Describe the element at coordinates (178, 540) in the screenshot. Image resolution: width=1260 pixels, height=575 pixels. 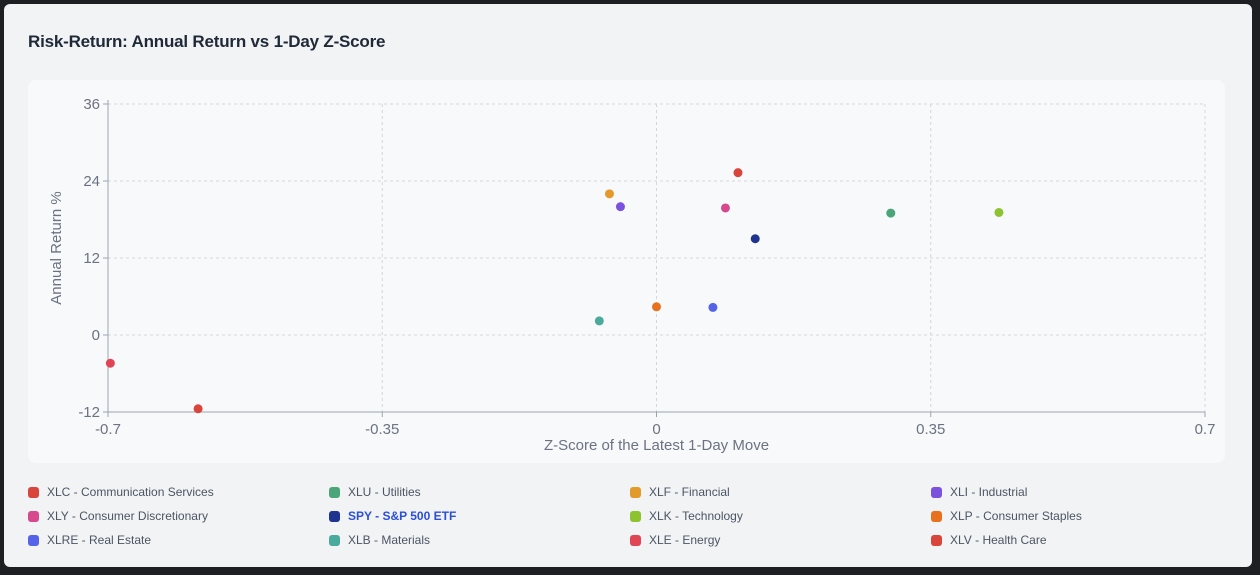
I see `legend-item: XLRE - Real Estate` at that location.